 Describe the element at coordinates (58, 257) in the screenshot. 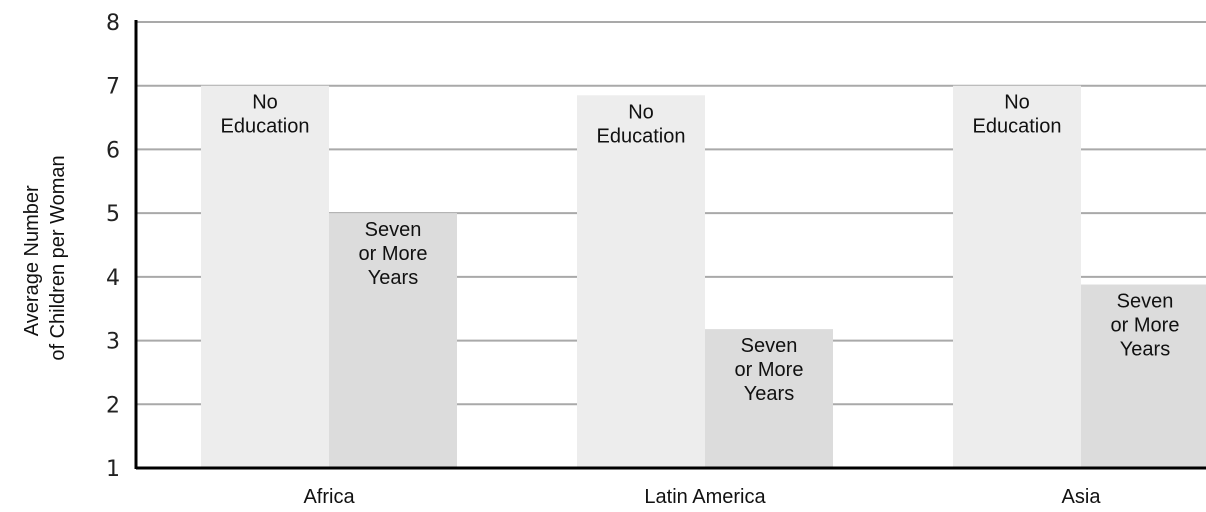

I see `y-axis-title-line-2: of Children per Woman` at that location.